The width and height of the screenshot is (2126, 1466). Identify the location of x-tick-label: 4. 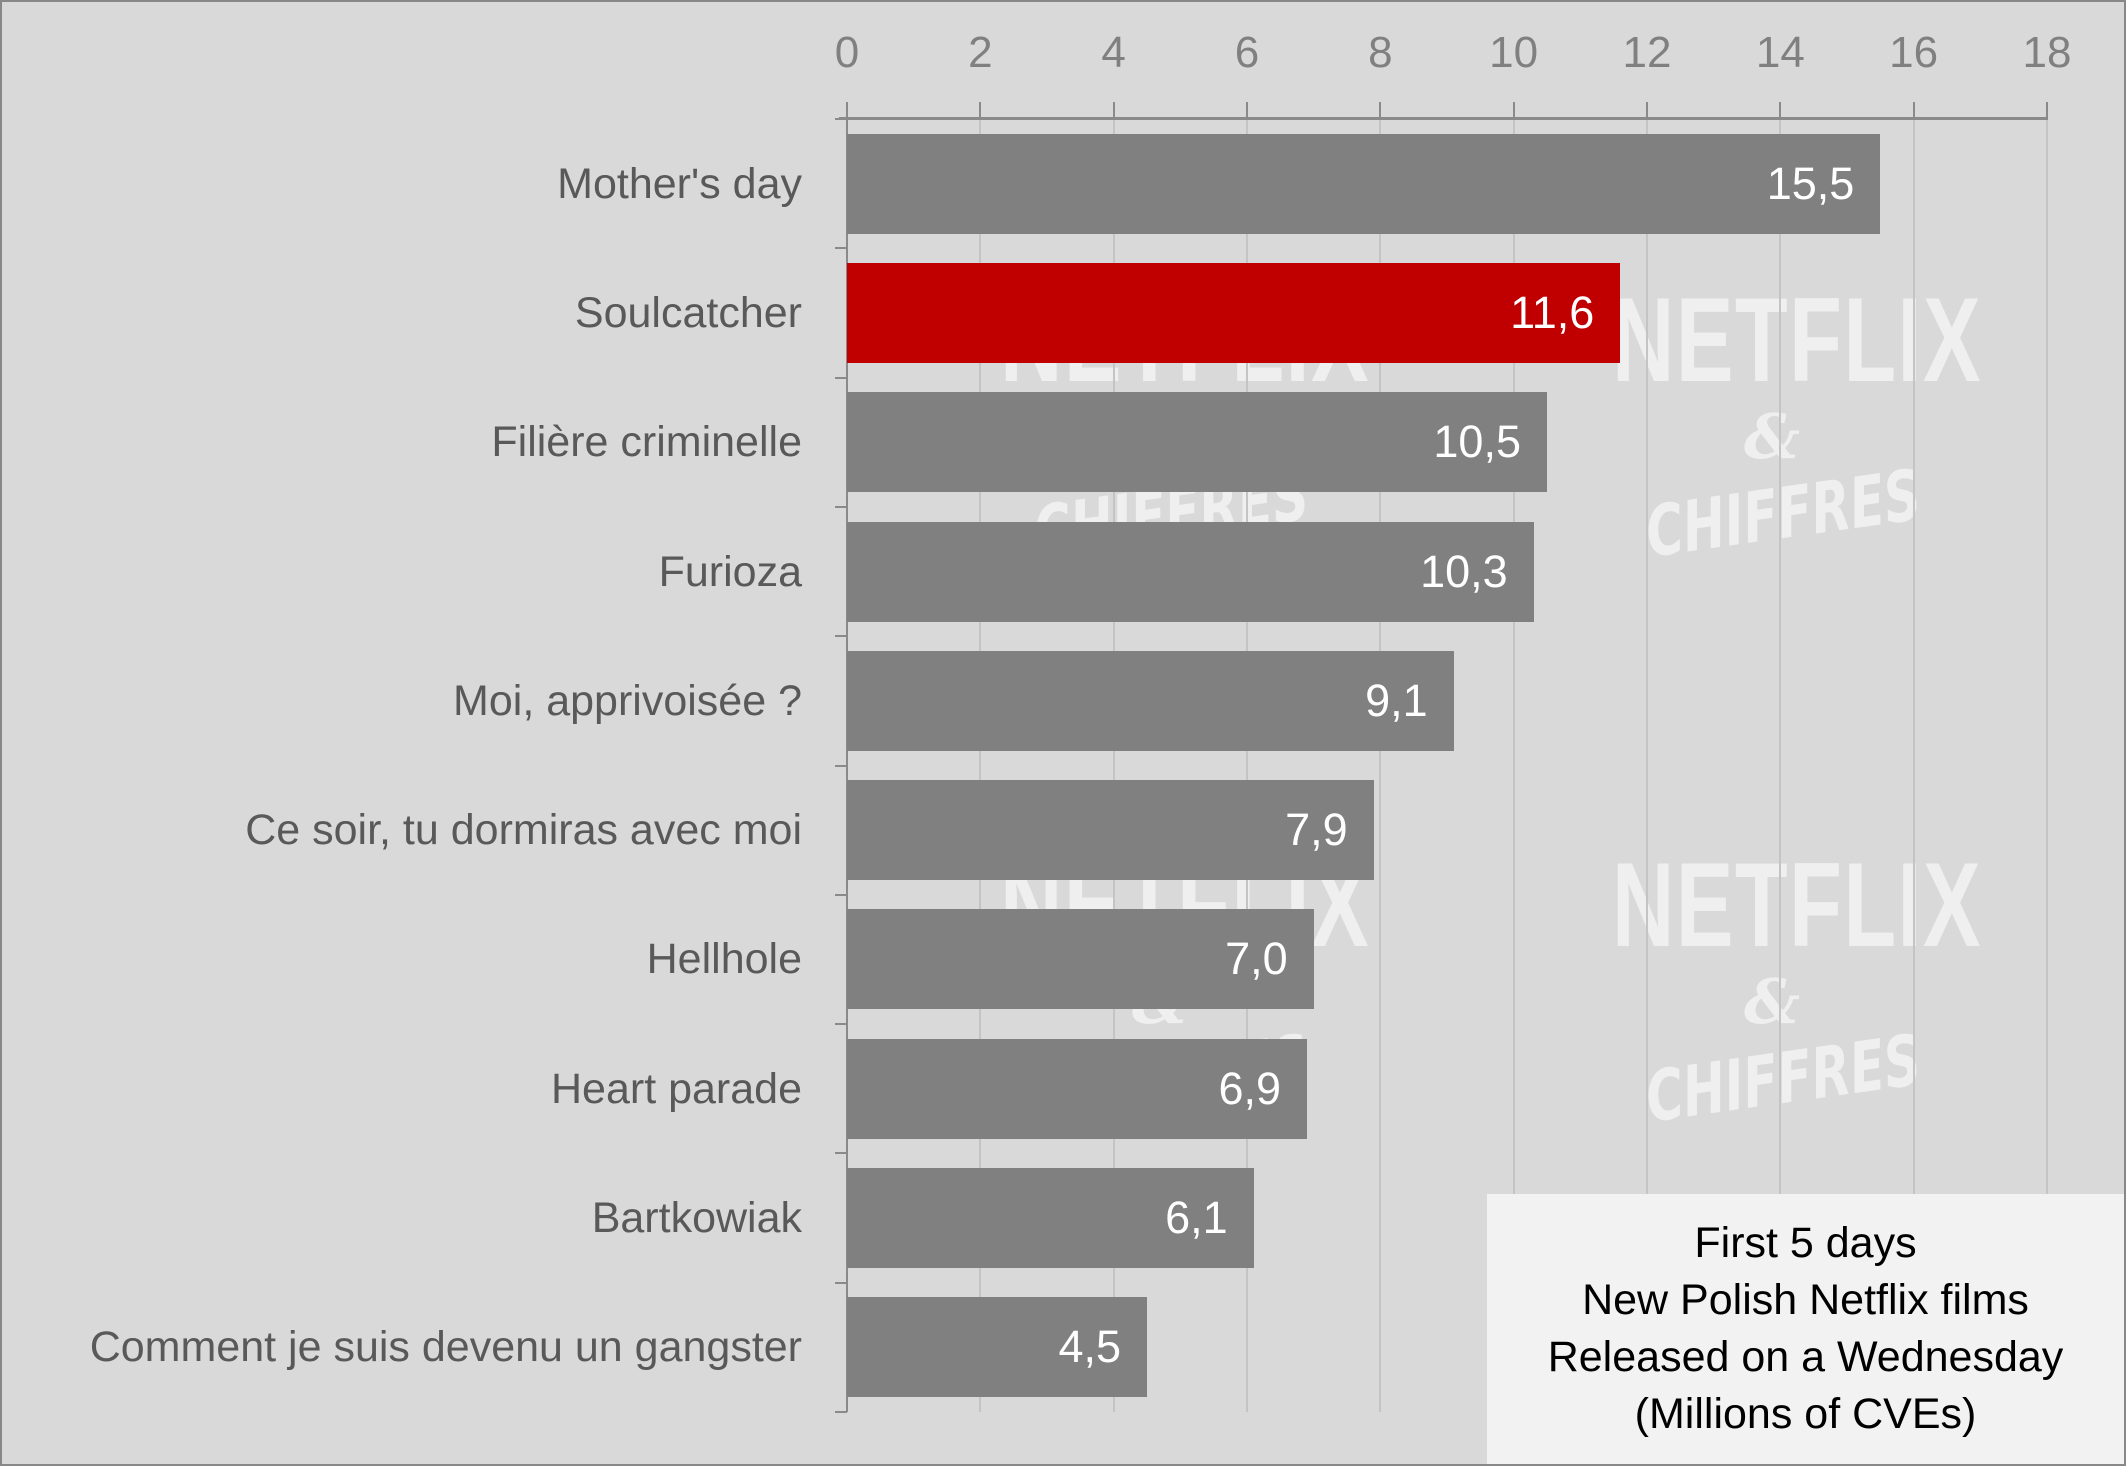
(1113, 52).